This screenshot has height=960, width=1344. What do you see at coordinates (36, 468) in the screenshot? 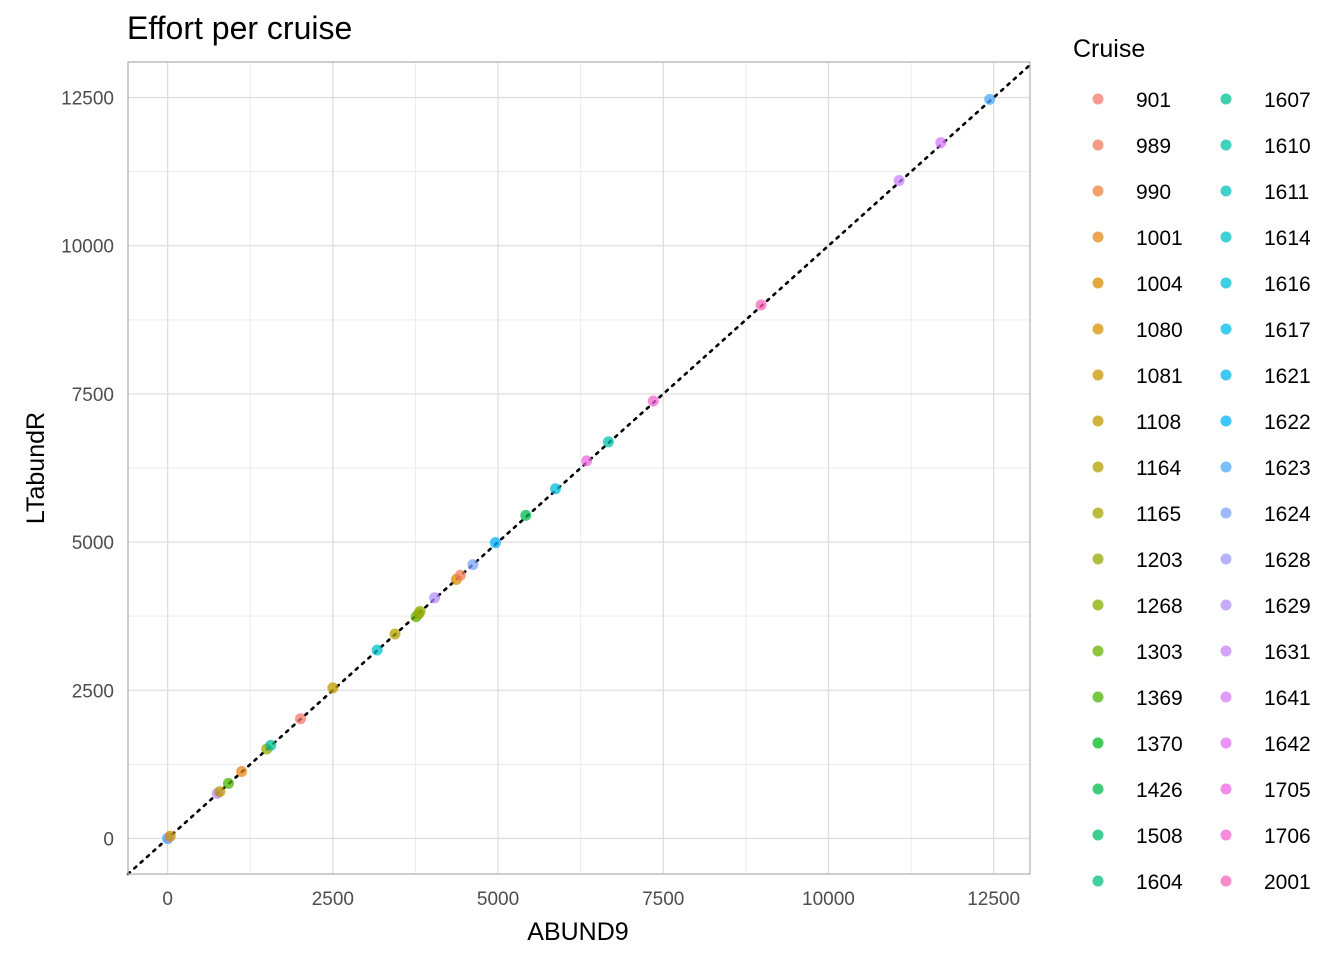
I see `y-axis-title: LTabundR` at bounding box center [36, 468].